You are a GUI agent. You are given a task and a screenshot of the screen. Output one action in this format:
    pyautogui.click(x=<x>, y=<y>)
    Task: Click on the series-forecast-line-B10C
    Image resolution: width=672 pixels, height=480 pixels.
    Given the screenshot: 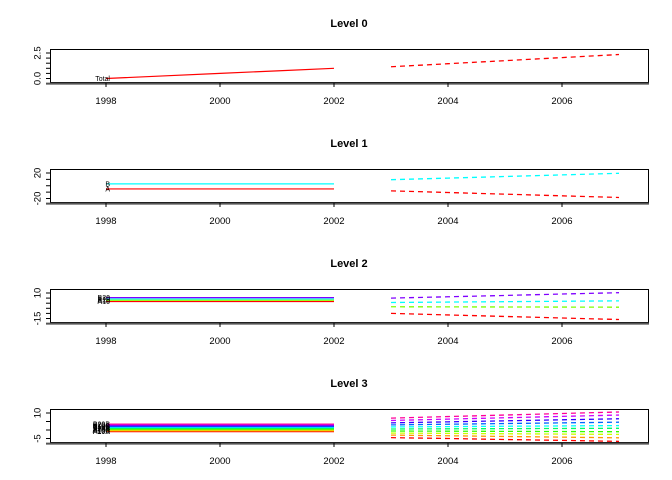 What is the action you would take?
    pyautogui.click(x=505, y=421)
    